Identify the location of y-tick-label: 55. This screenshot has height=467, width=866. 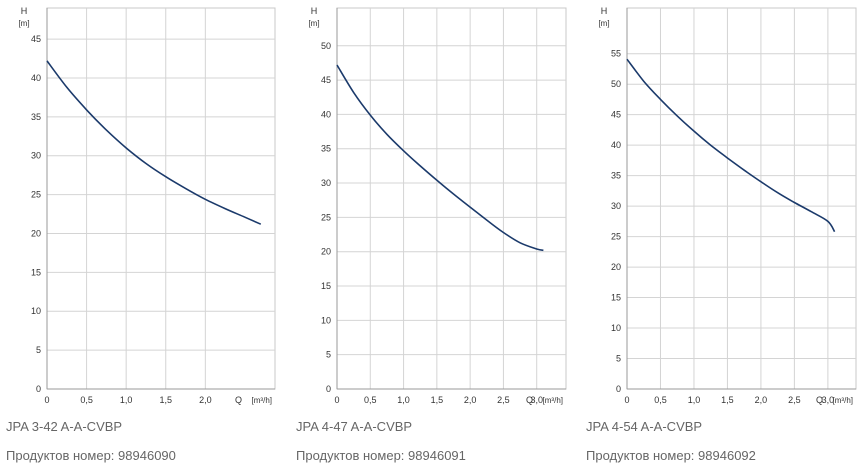
(616, 54).